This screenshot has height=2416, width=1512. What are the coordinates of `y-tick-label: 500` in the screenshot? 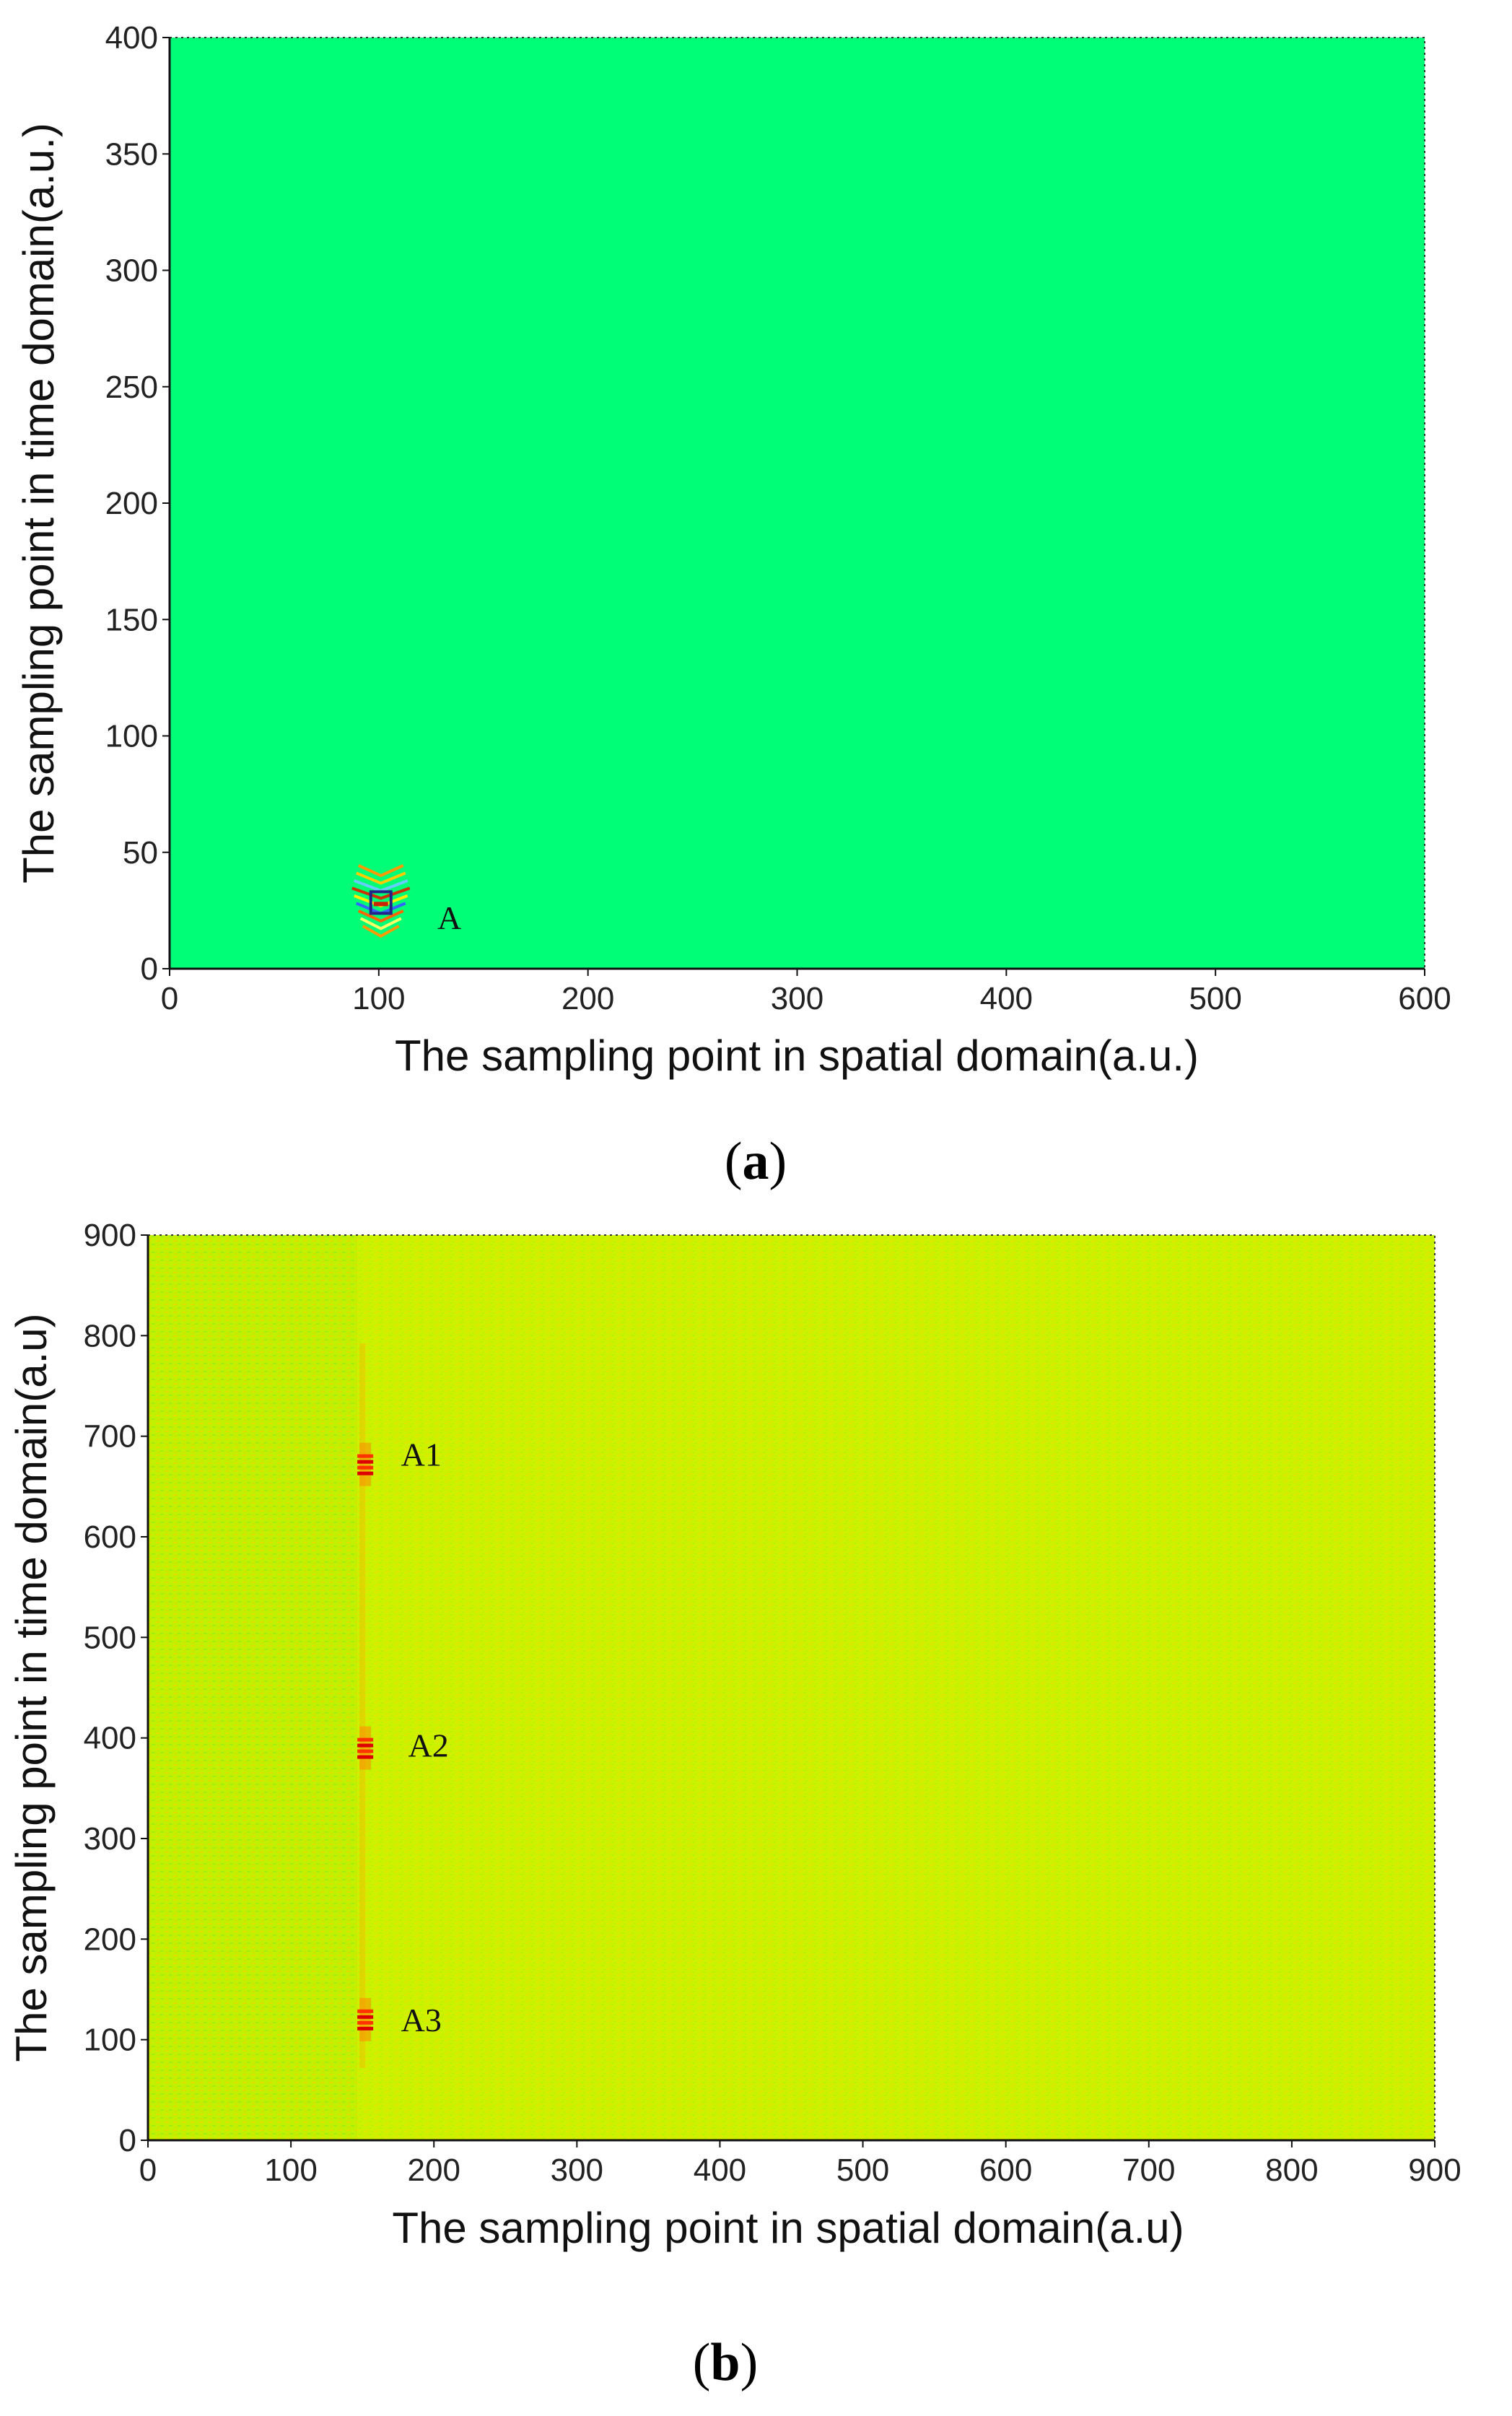 It's located at (110, 1637).